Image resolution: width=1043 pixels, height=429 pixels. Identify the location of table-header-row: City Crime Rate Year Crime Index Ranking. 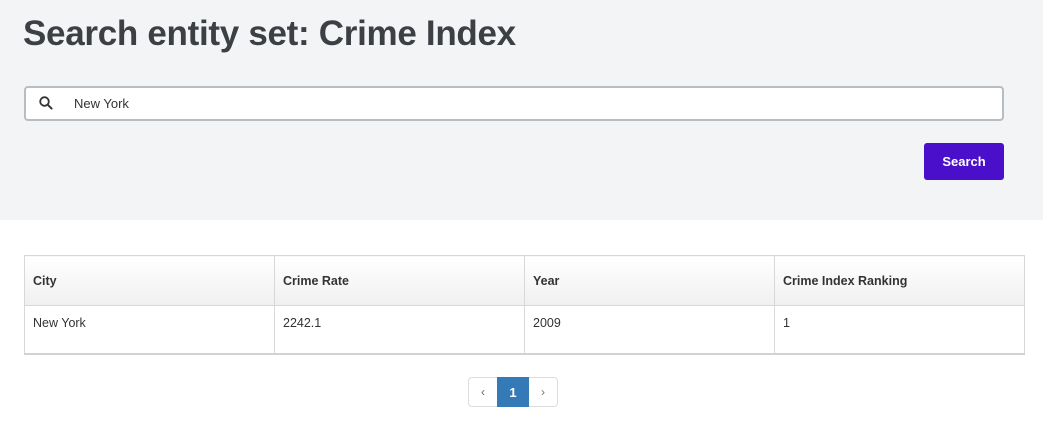
(524, 280).